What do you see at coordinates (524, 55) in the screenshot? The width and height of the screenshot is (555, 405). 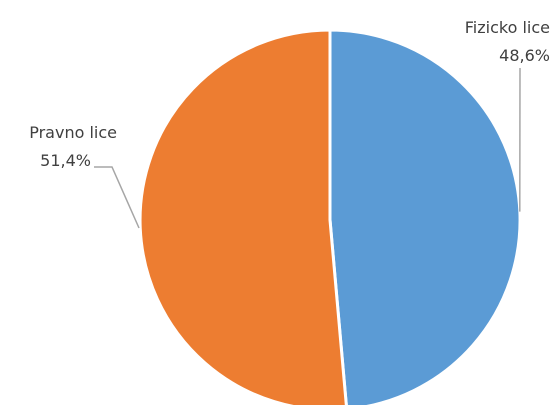 I see `slice-value-fizicko-lice: 48,6%` at bounding box center [524, 55].